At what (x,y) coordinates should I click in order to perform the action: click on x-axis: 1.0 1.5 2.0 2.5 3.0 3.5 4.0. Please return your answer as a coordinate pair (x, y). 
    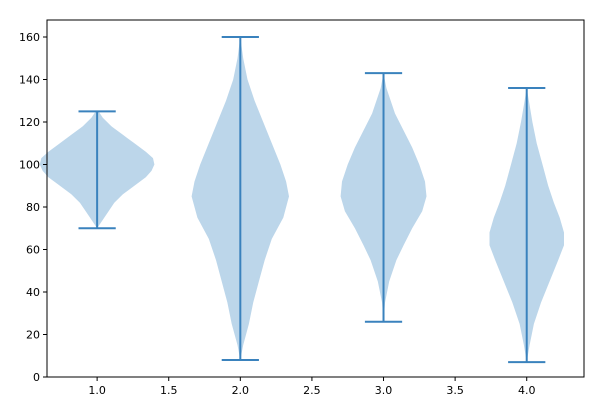
    Looking at the image, I should click on (311, 387).